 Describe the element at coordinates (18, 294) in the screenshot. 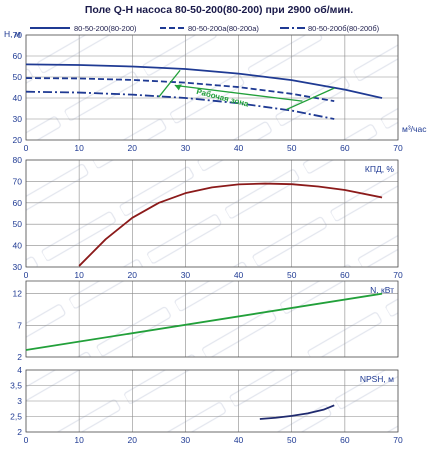

I see `y-tick-label: 12` at that location.